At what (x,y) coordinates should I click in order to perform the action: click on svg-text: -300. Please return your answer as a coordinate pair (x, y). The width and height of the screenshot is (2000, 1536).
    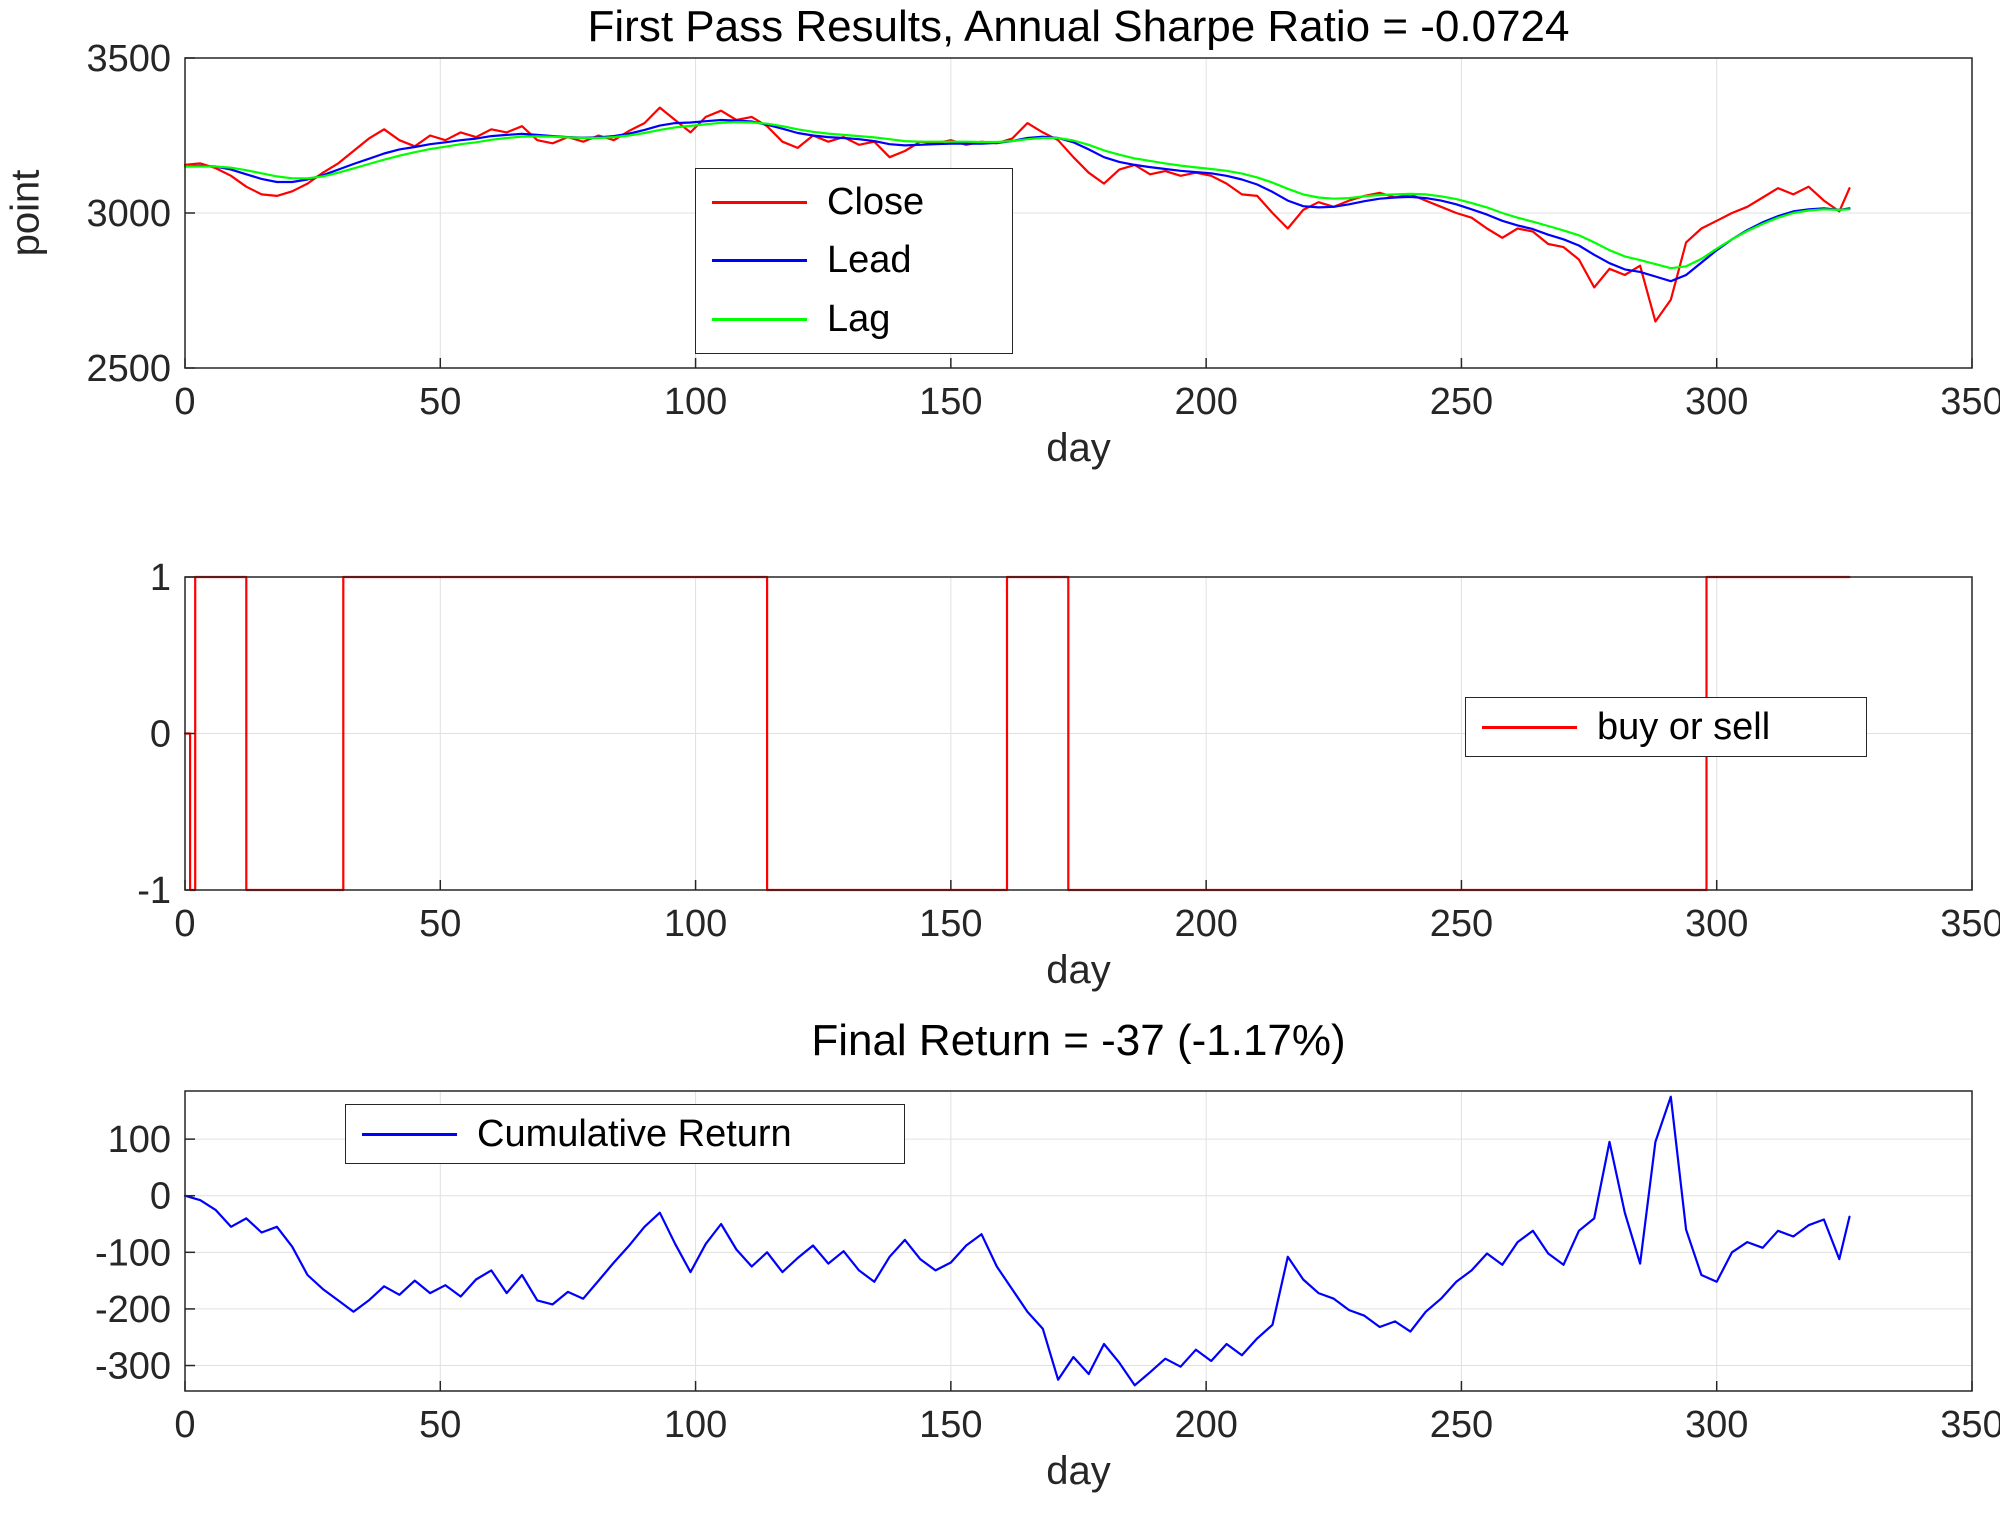
    Looking at the image, I should click on (133, 1367).